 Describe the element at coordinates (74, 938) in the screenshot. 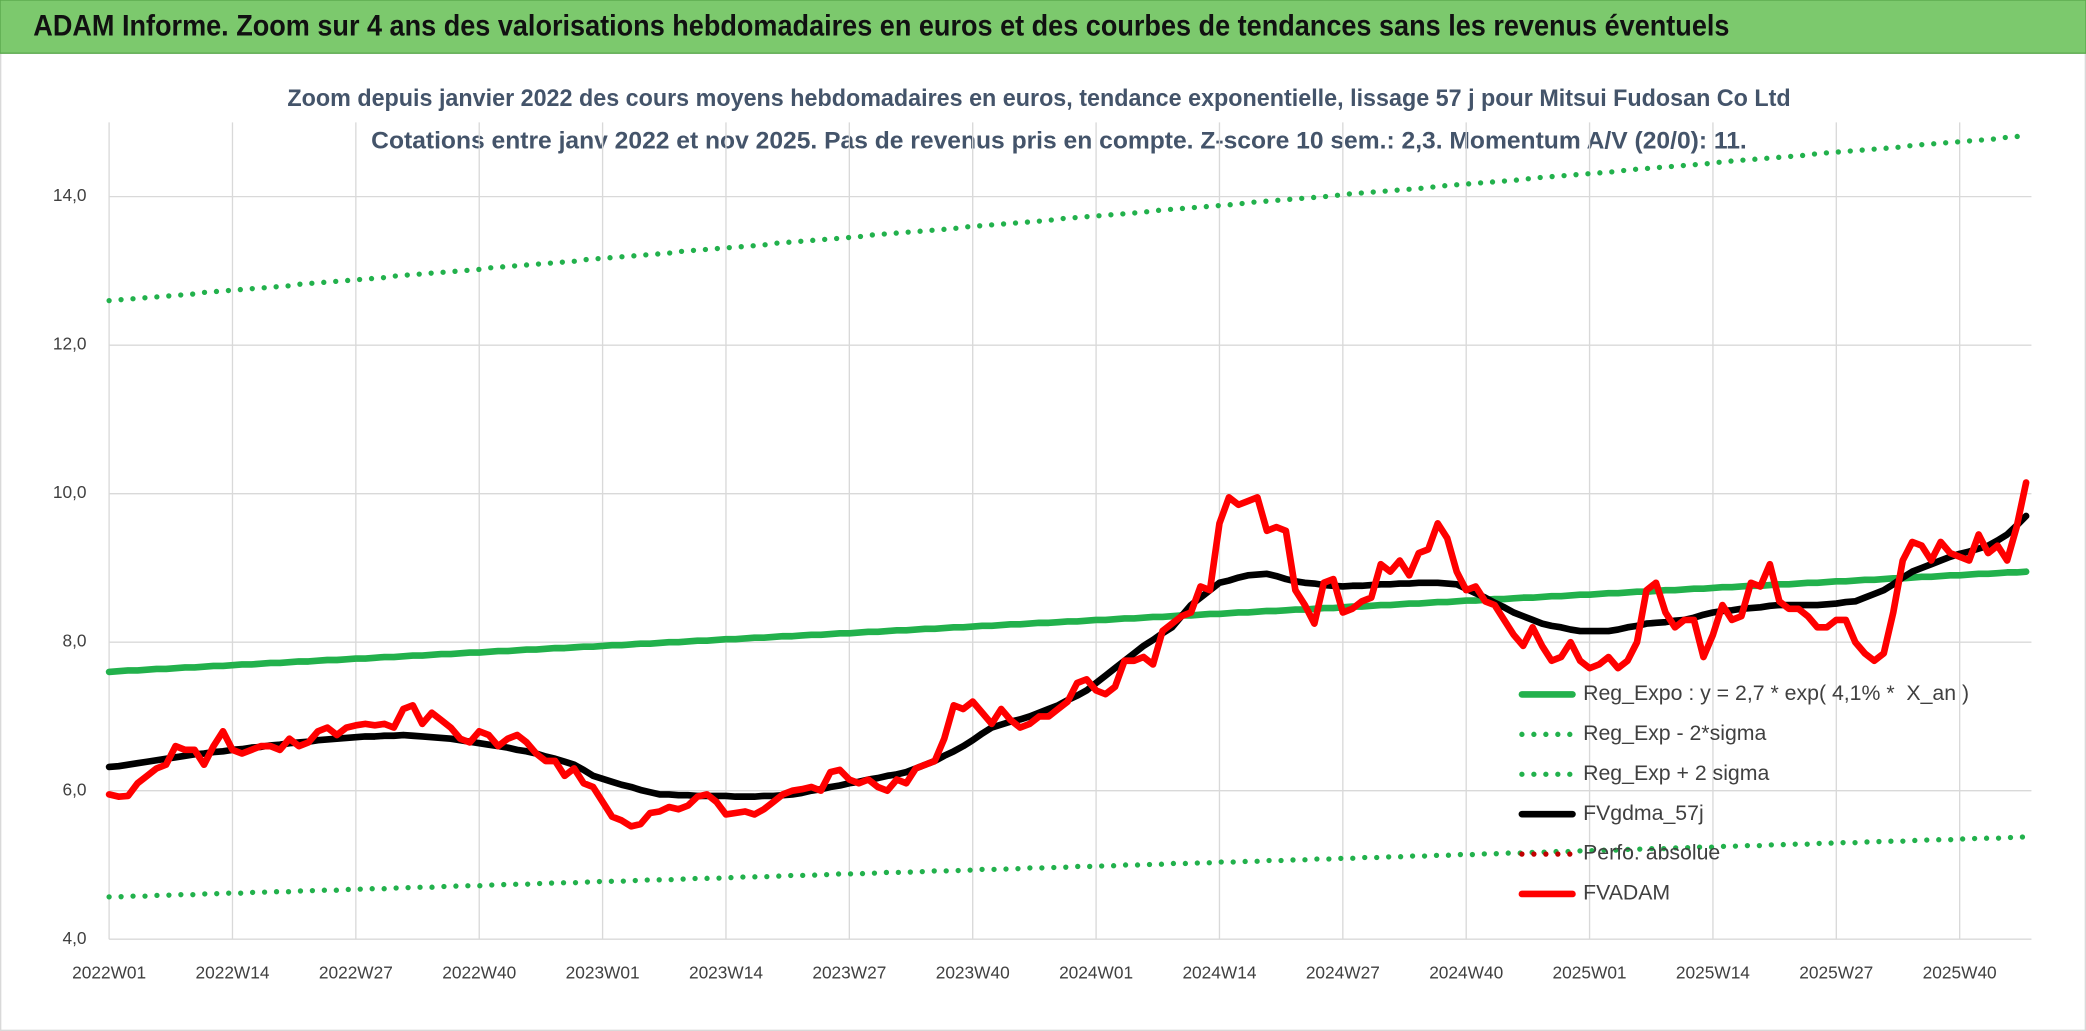

I see `y-tick-label: 4,0` at that location.